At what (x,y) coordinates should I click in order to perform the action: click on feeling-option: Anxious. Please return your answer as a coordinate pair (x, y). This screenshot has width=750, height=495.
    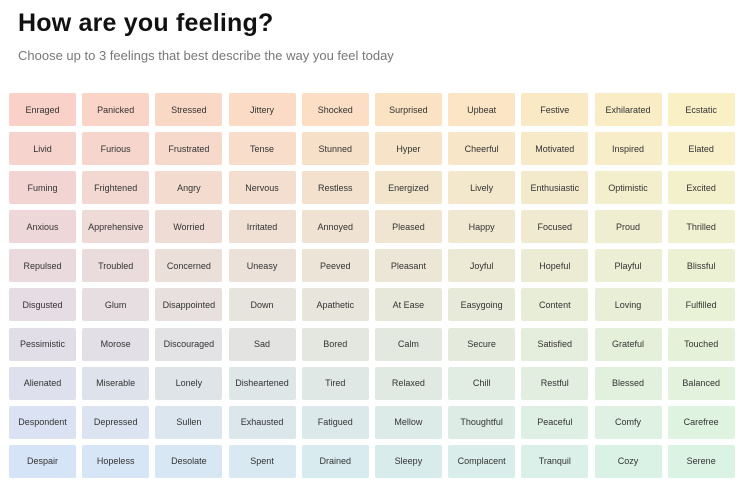
    Looking at the image, I should click on (42, 227).